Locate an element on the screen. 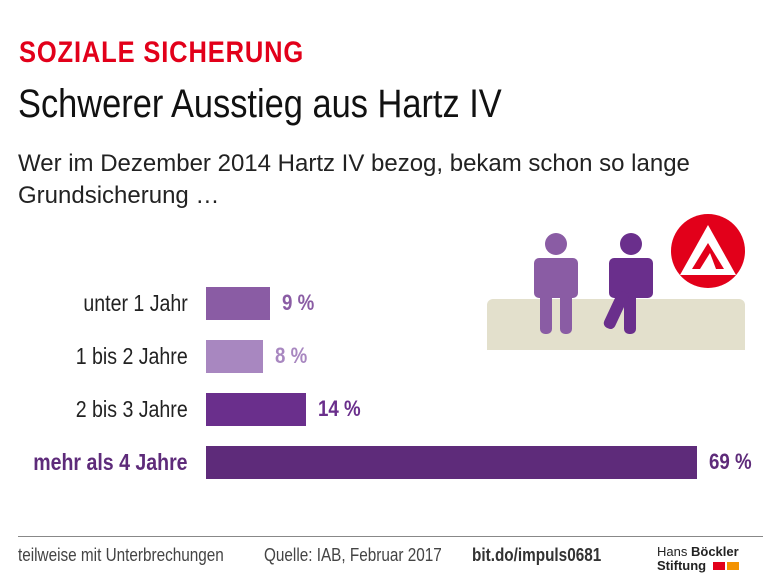  logo-square-red is located at coordinates (718, 566).